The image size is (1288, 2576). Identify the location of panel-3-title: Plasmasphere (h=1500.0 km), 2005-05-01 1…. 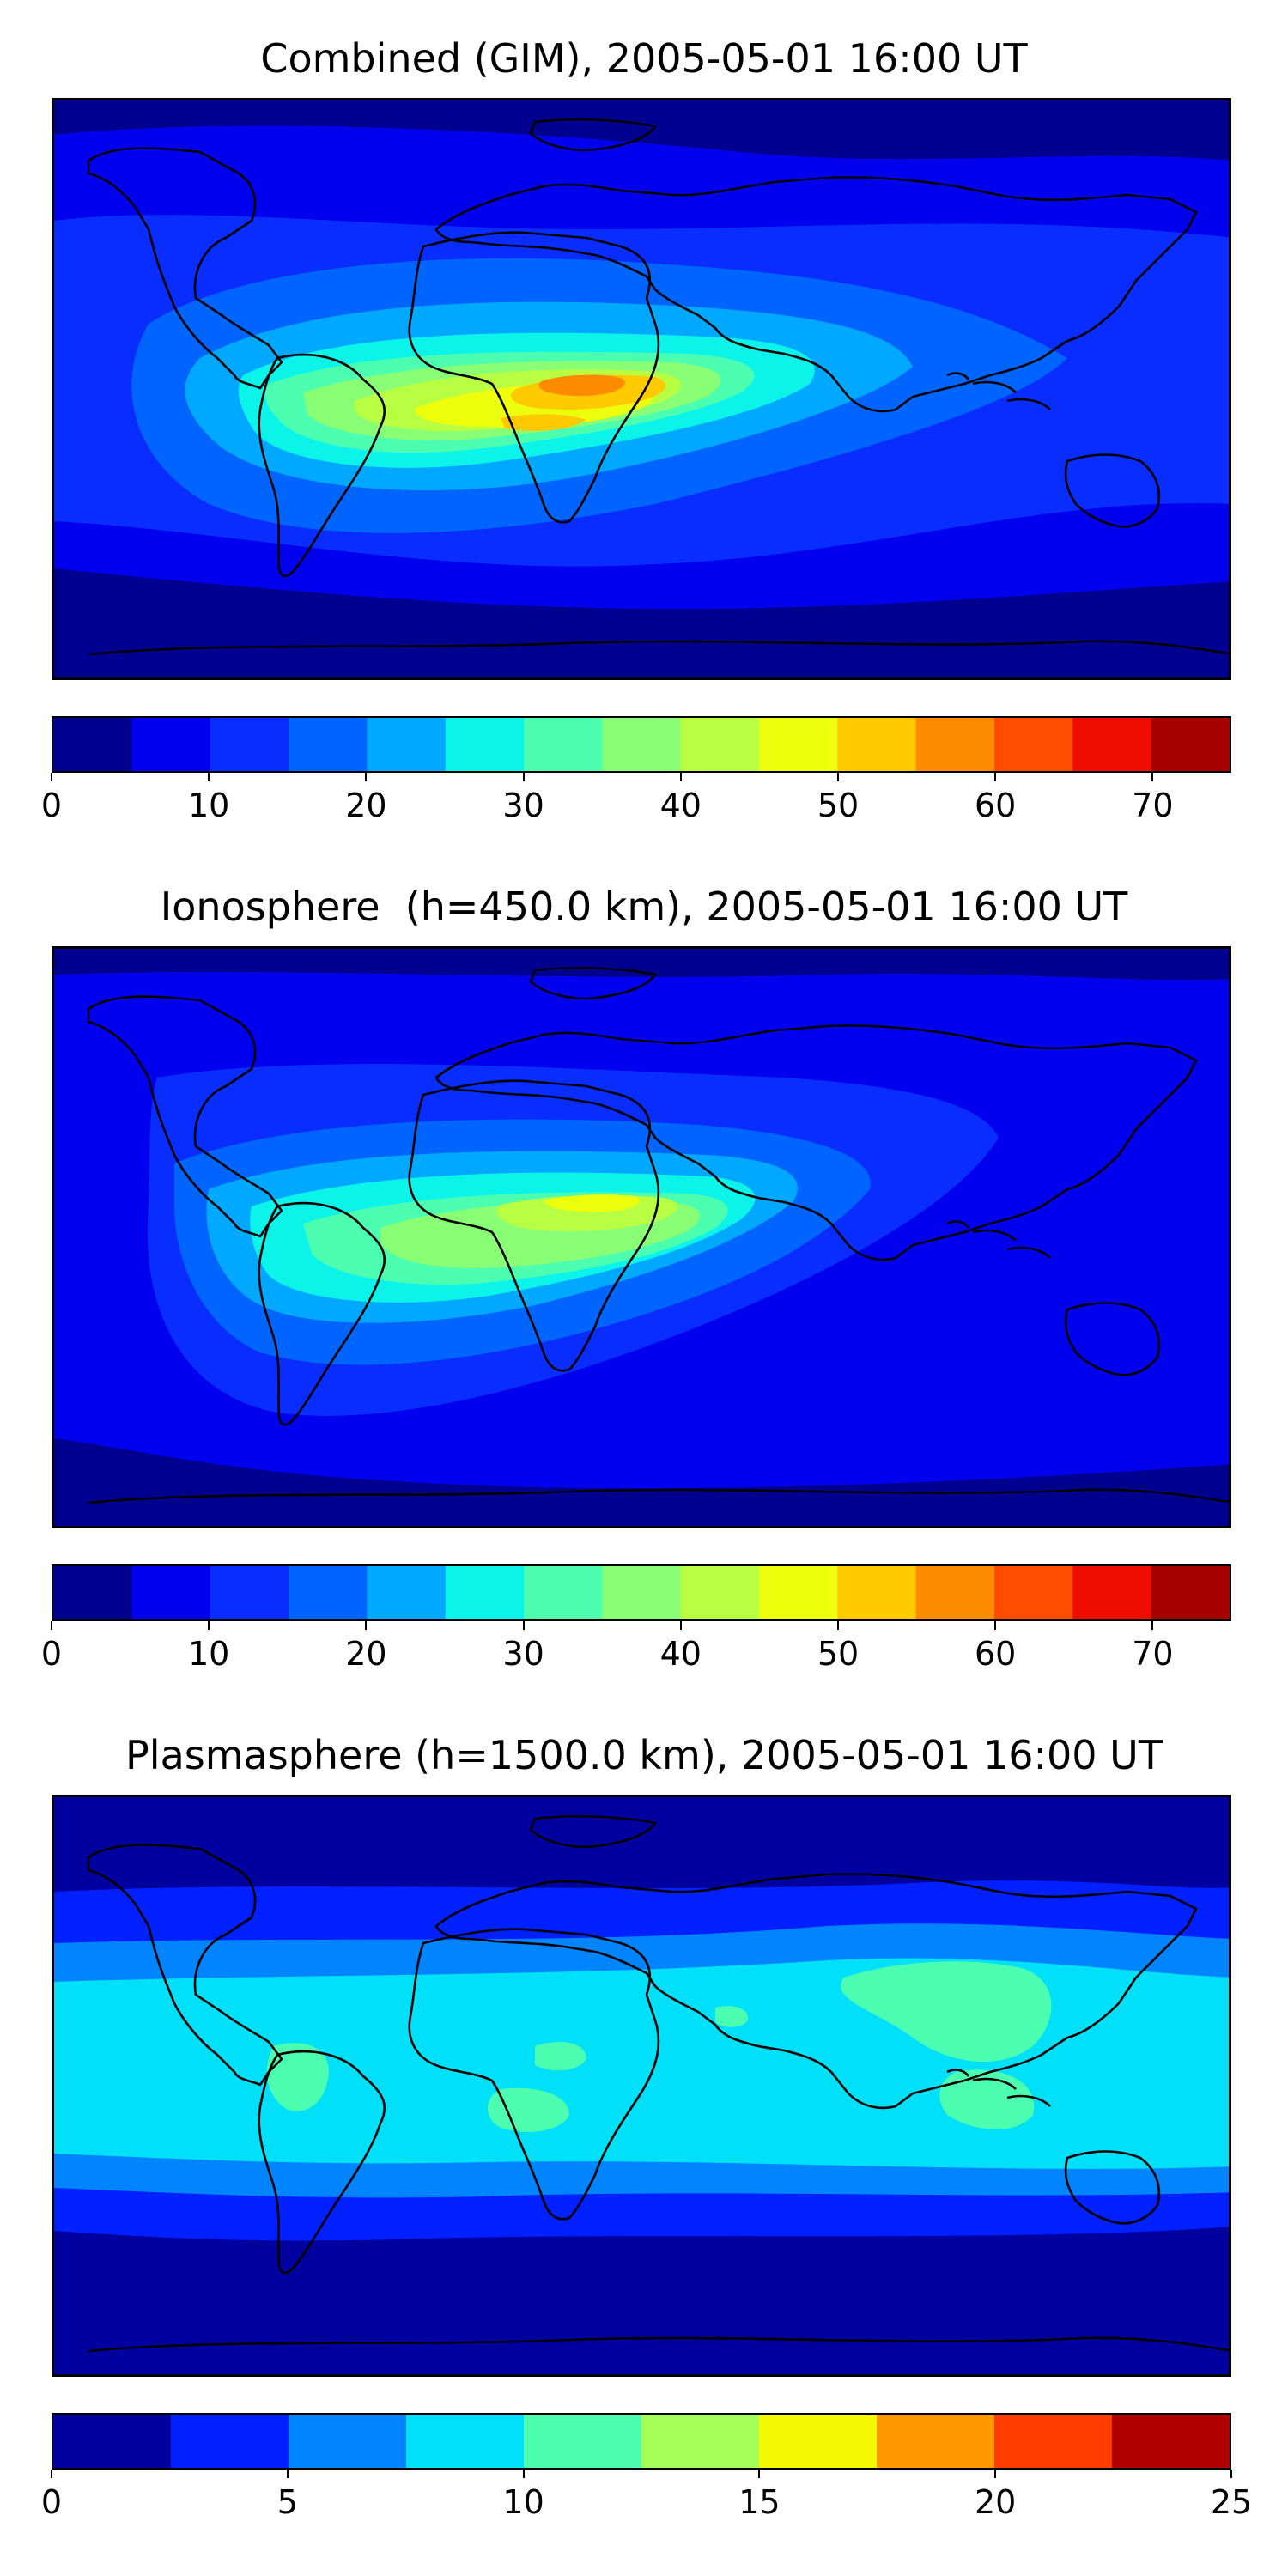
(644, 1755).